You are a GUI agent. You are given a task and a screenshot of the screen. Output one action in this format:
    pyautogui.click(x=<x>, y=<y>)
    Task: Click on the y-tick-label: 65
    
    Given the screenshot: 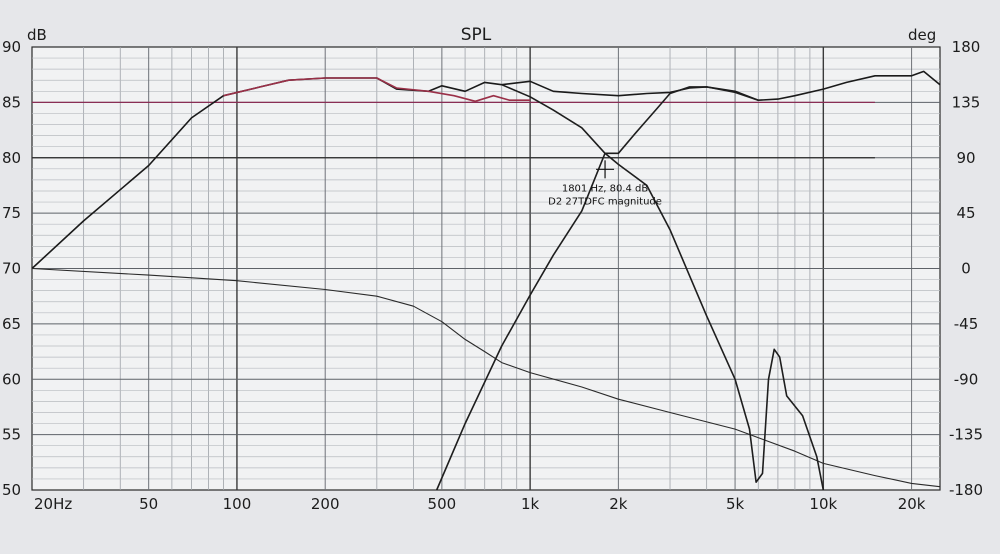 What is the action you would take?
    pyautogui.click(x=11, y=324)
    